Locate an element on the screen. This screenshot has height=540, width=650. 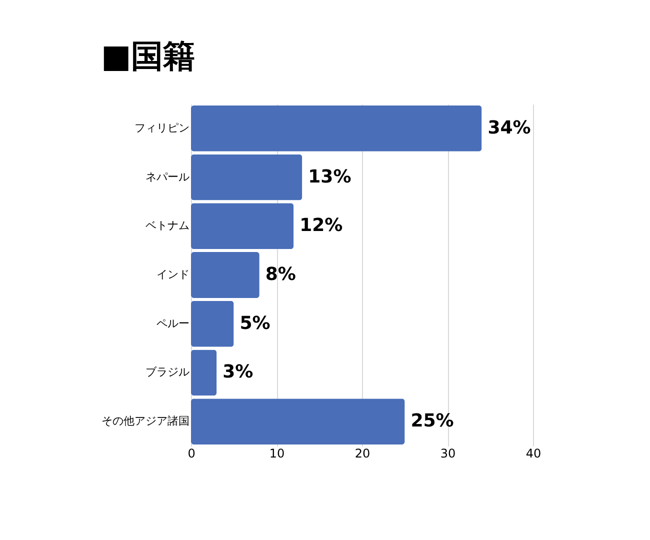
y-tick-label: その他アジア諸国 is located at coordinates (146, 421).